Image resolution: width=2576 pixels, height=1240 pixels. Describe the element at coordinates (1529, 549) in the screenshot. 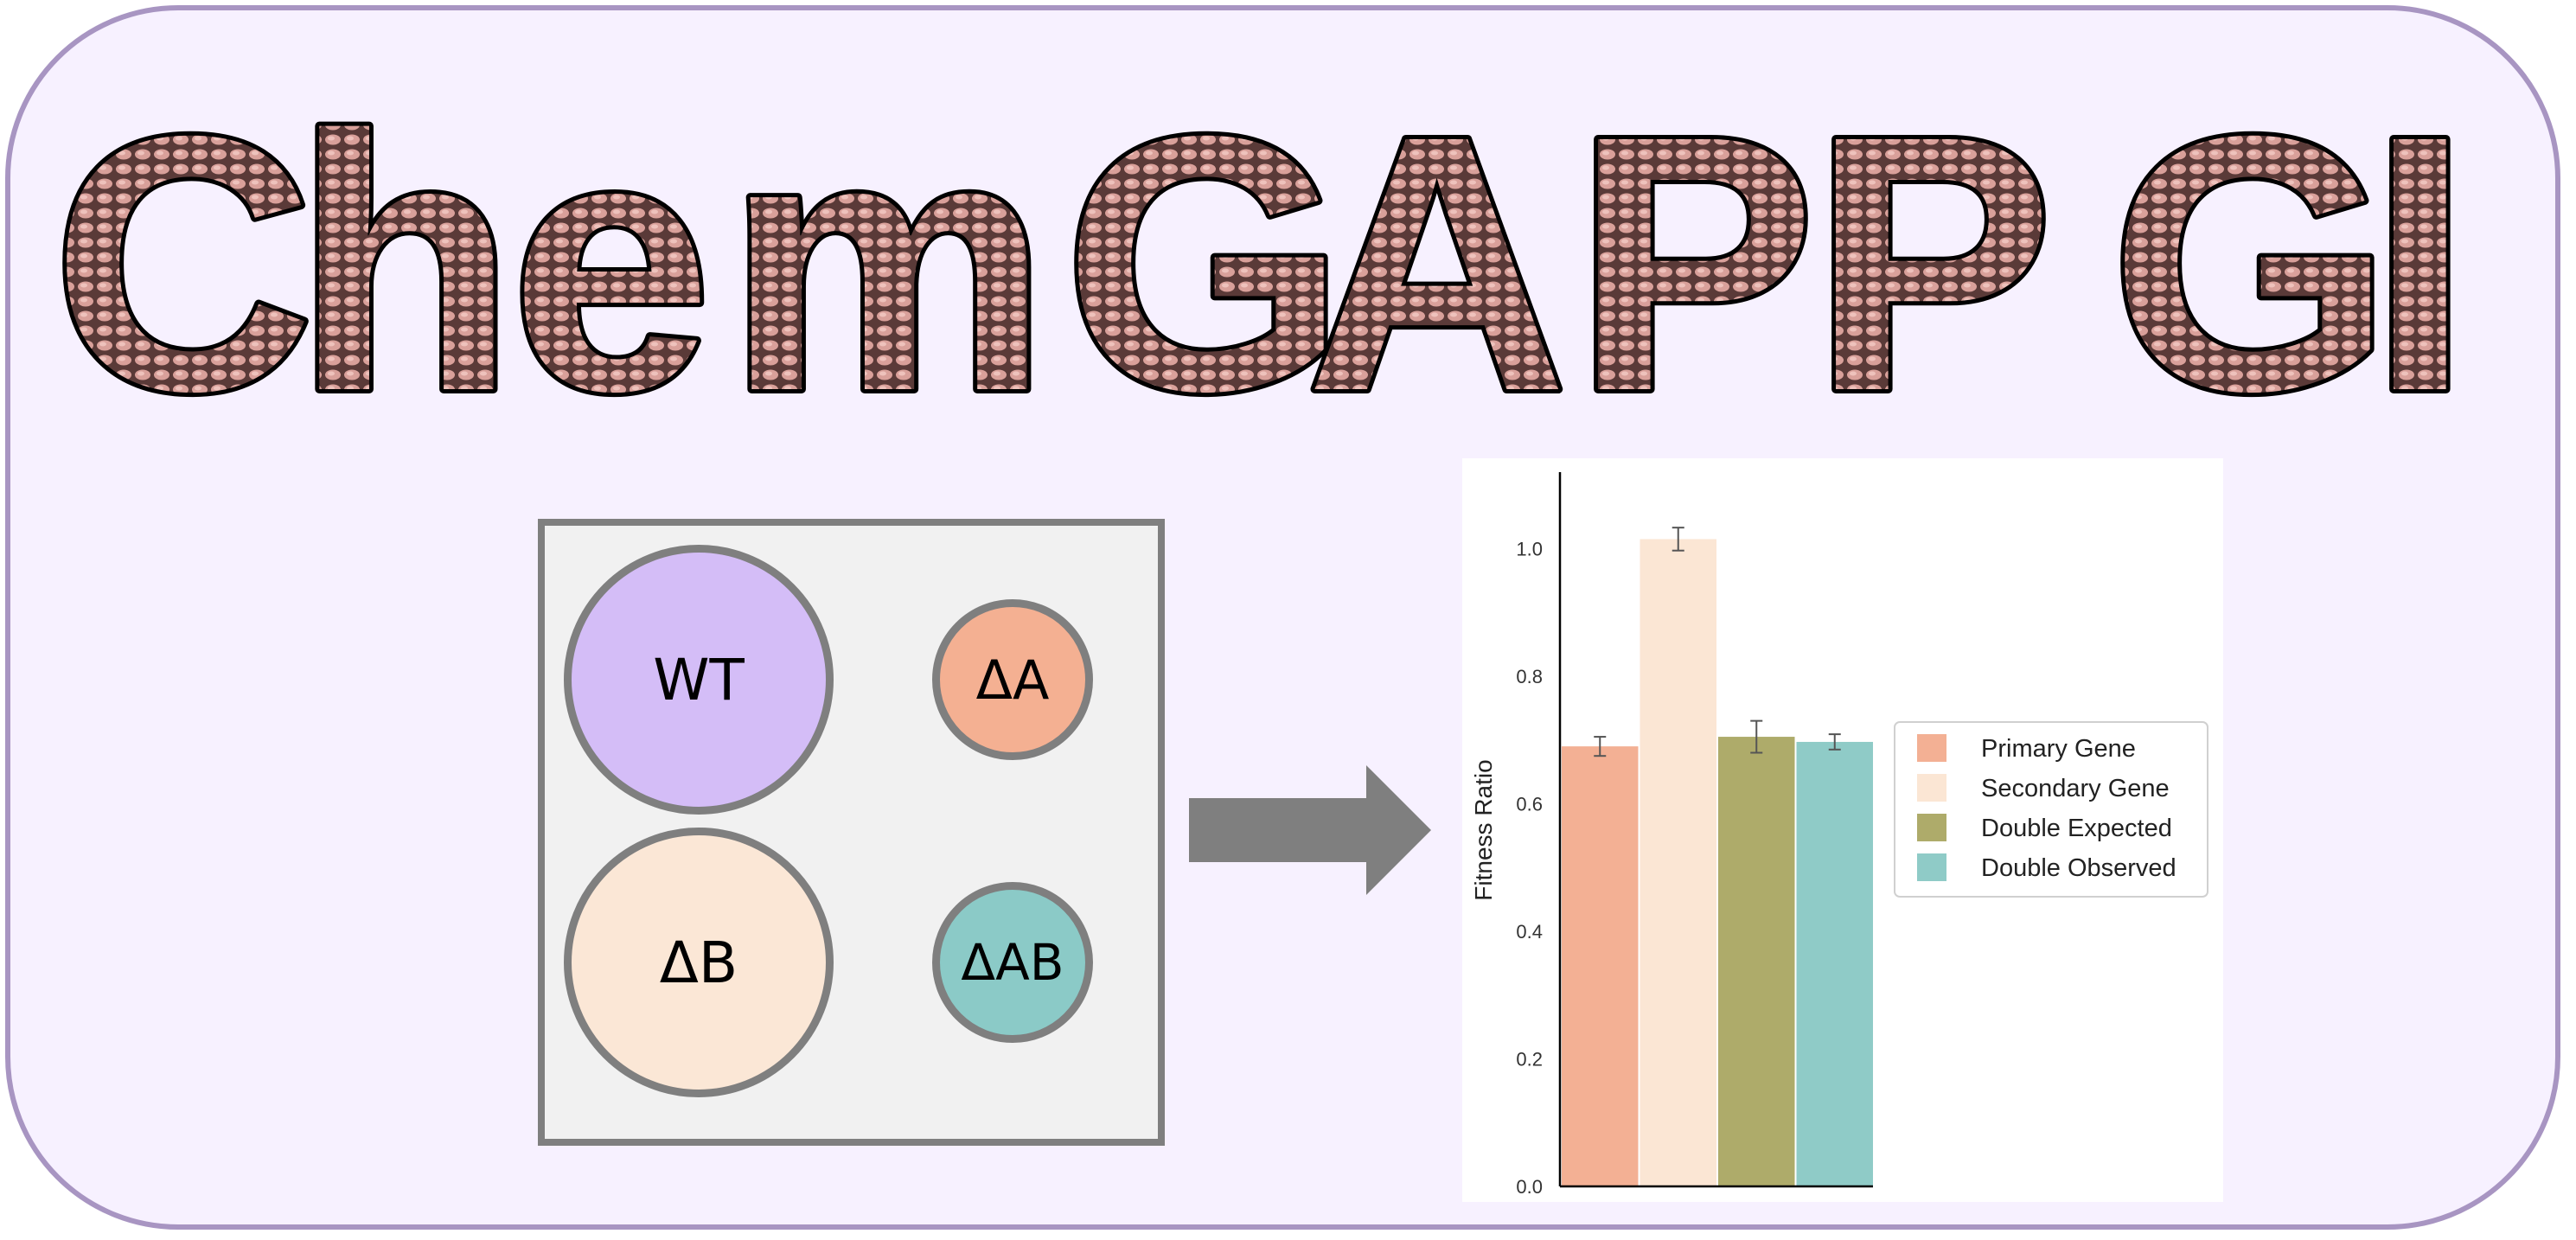

I see `y-tick-label: 1.0` at that location.